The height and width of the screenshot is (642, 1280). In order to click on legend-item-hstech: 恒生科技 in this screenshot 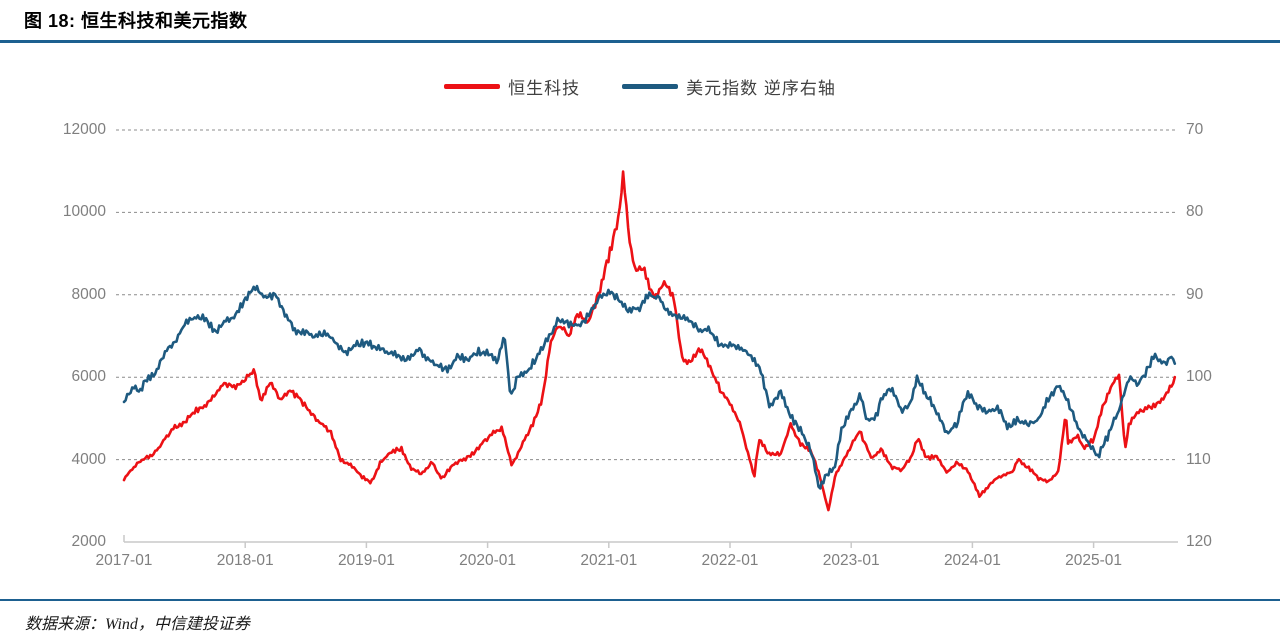, I will do `click(512, 86)`.